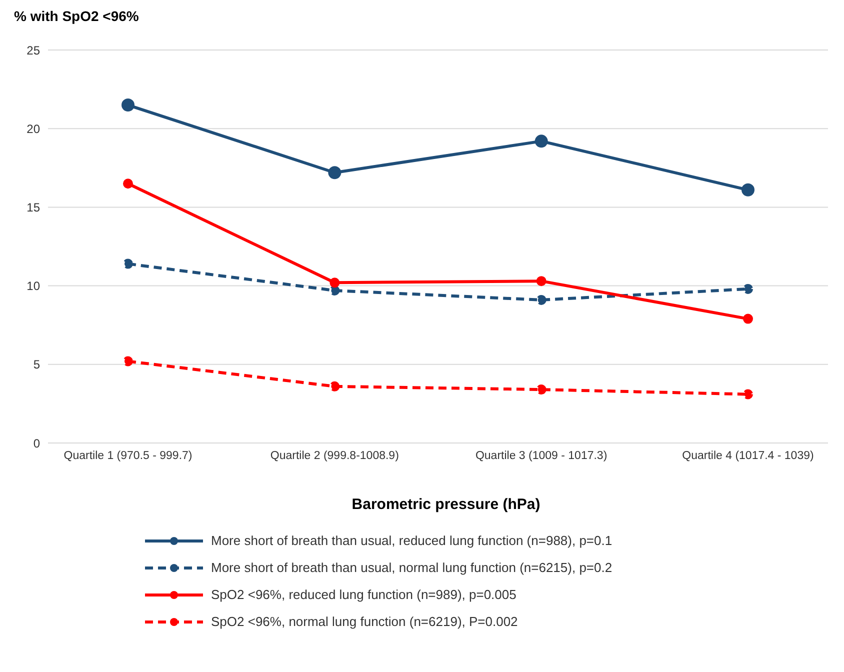 This screenshot has height=672, width=844. What do you see at coordinates (33, 50) in the screenshot?
I see `y-tick-label: 25` at bounding box center [33, 50].